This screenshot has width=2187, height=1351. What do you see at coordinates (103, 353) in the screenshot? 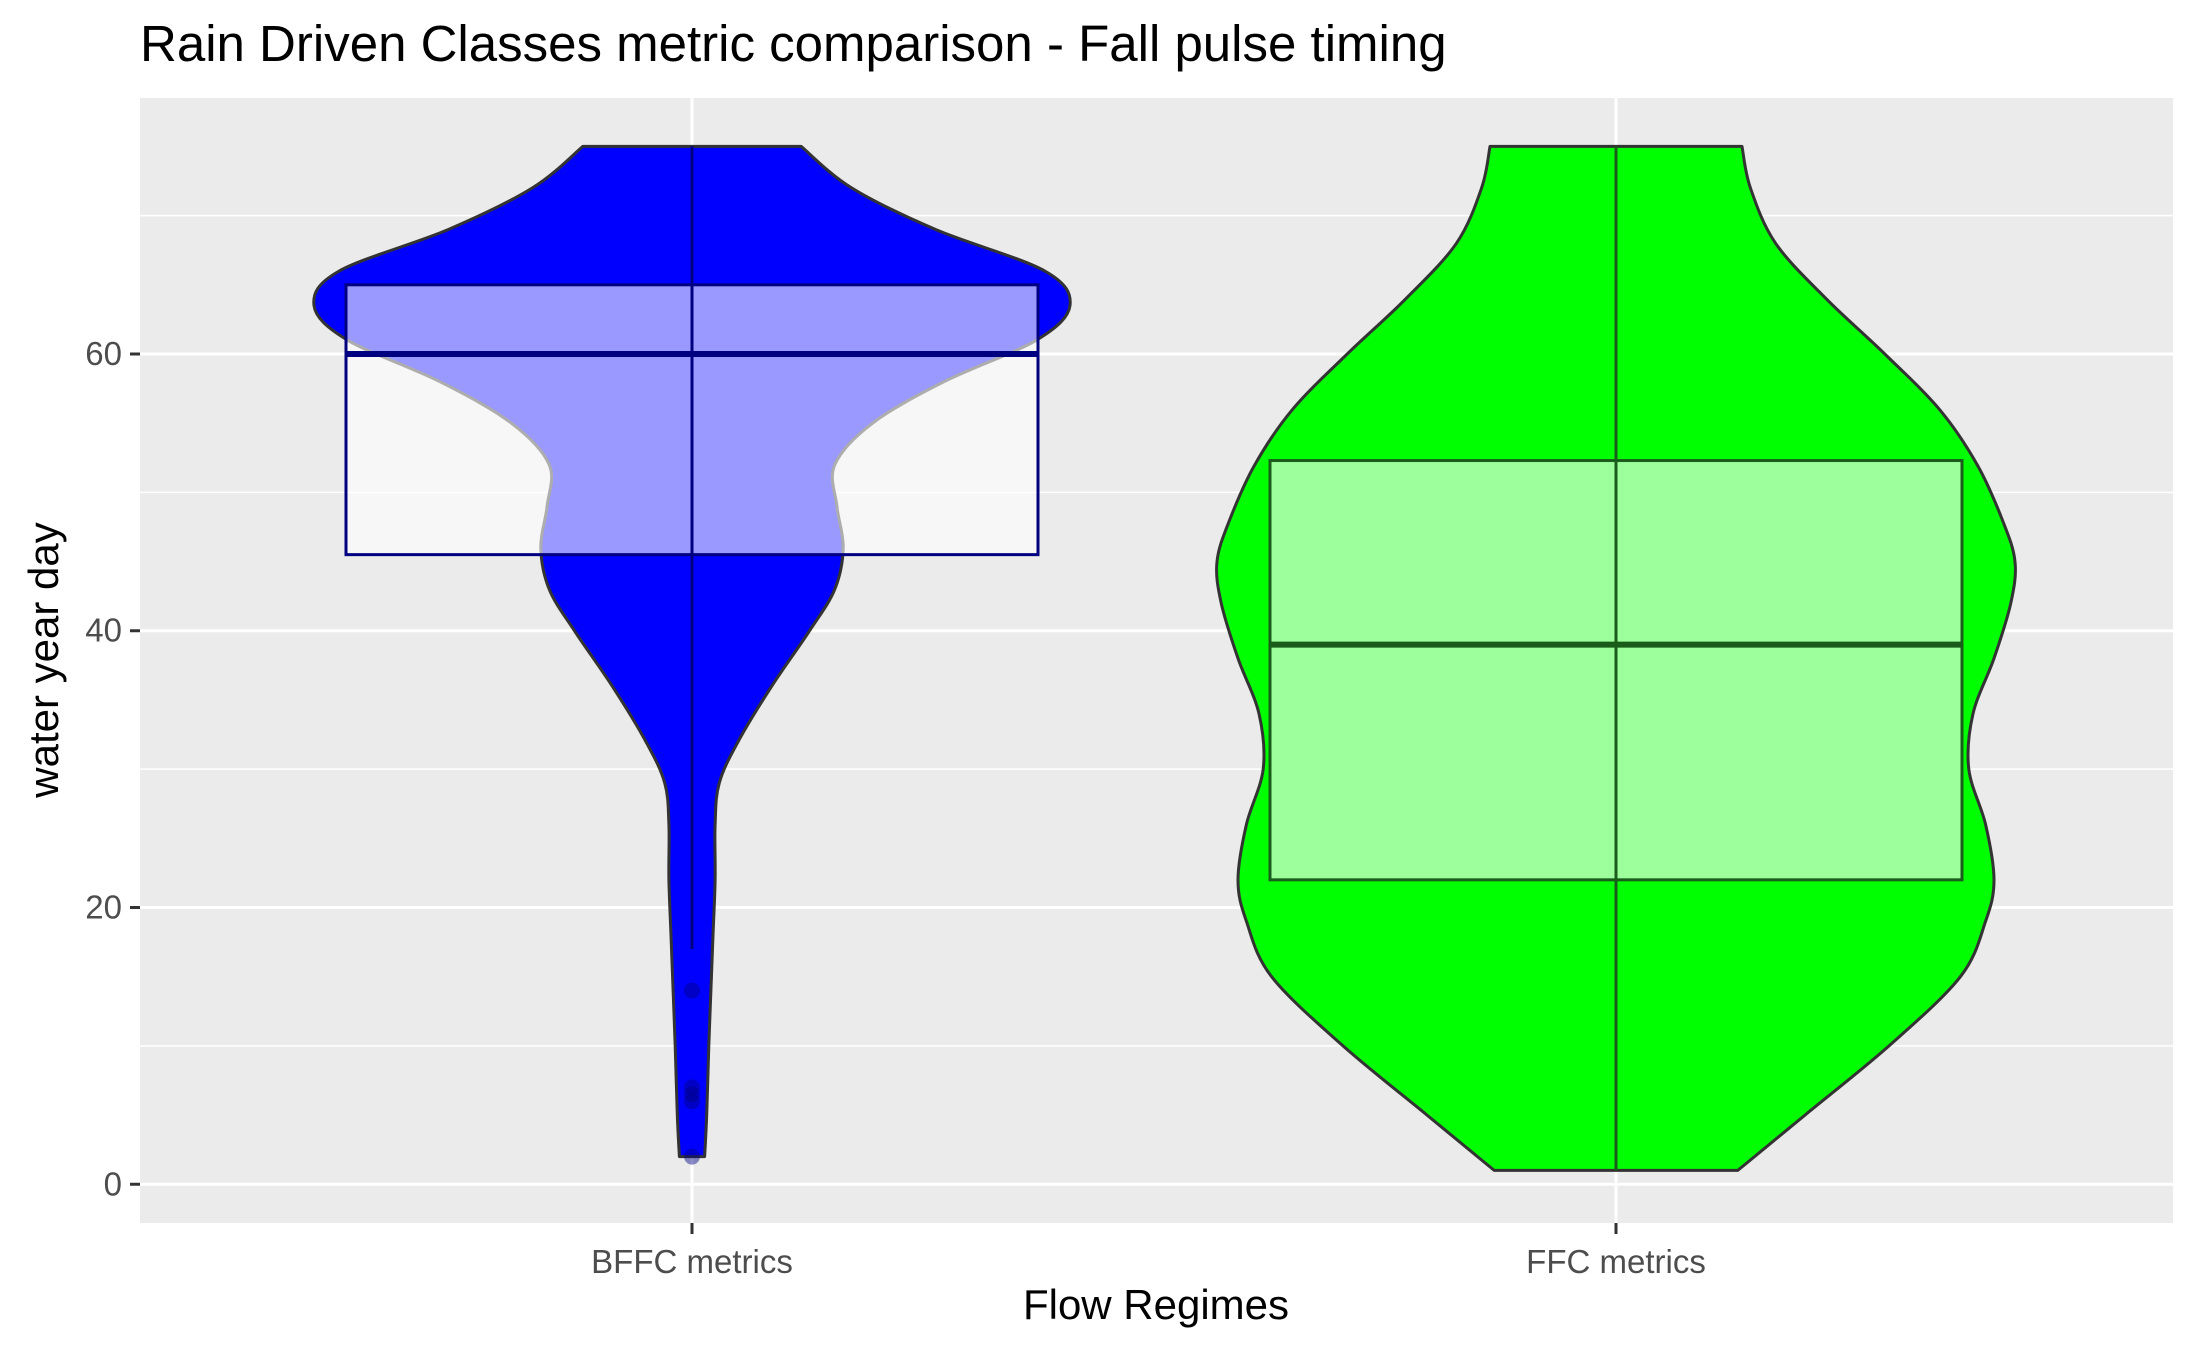
I see `y-tick-label: 60` at bounding box center [103, 353].